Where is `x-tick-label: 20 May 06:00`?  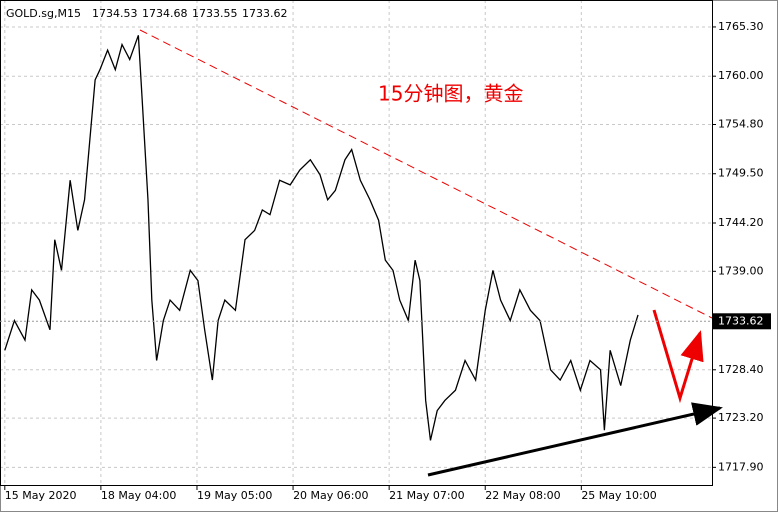 x-tick-label: 20 May 06:00 is located at coordinates (330, 495).